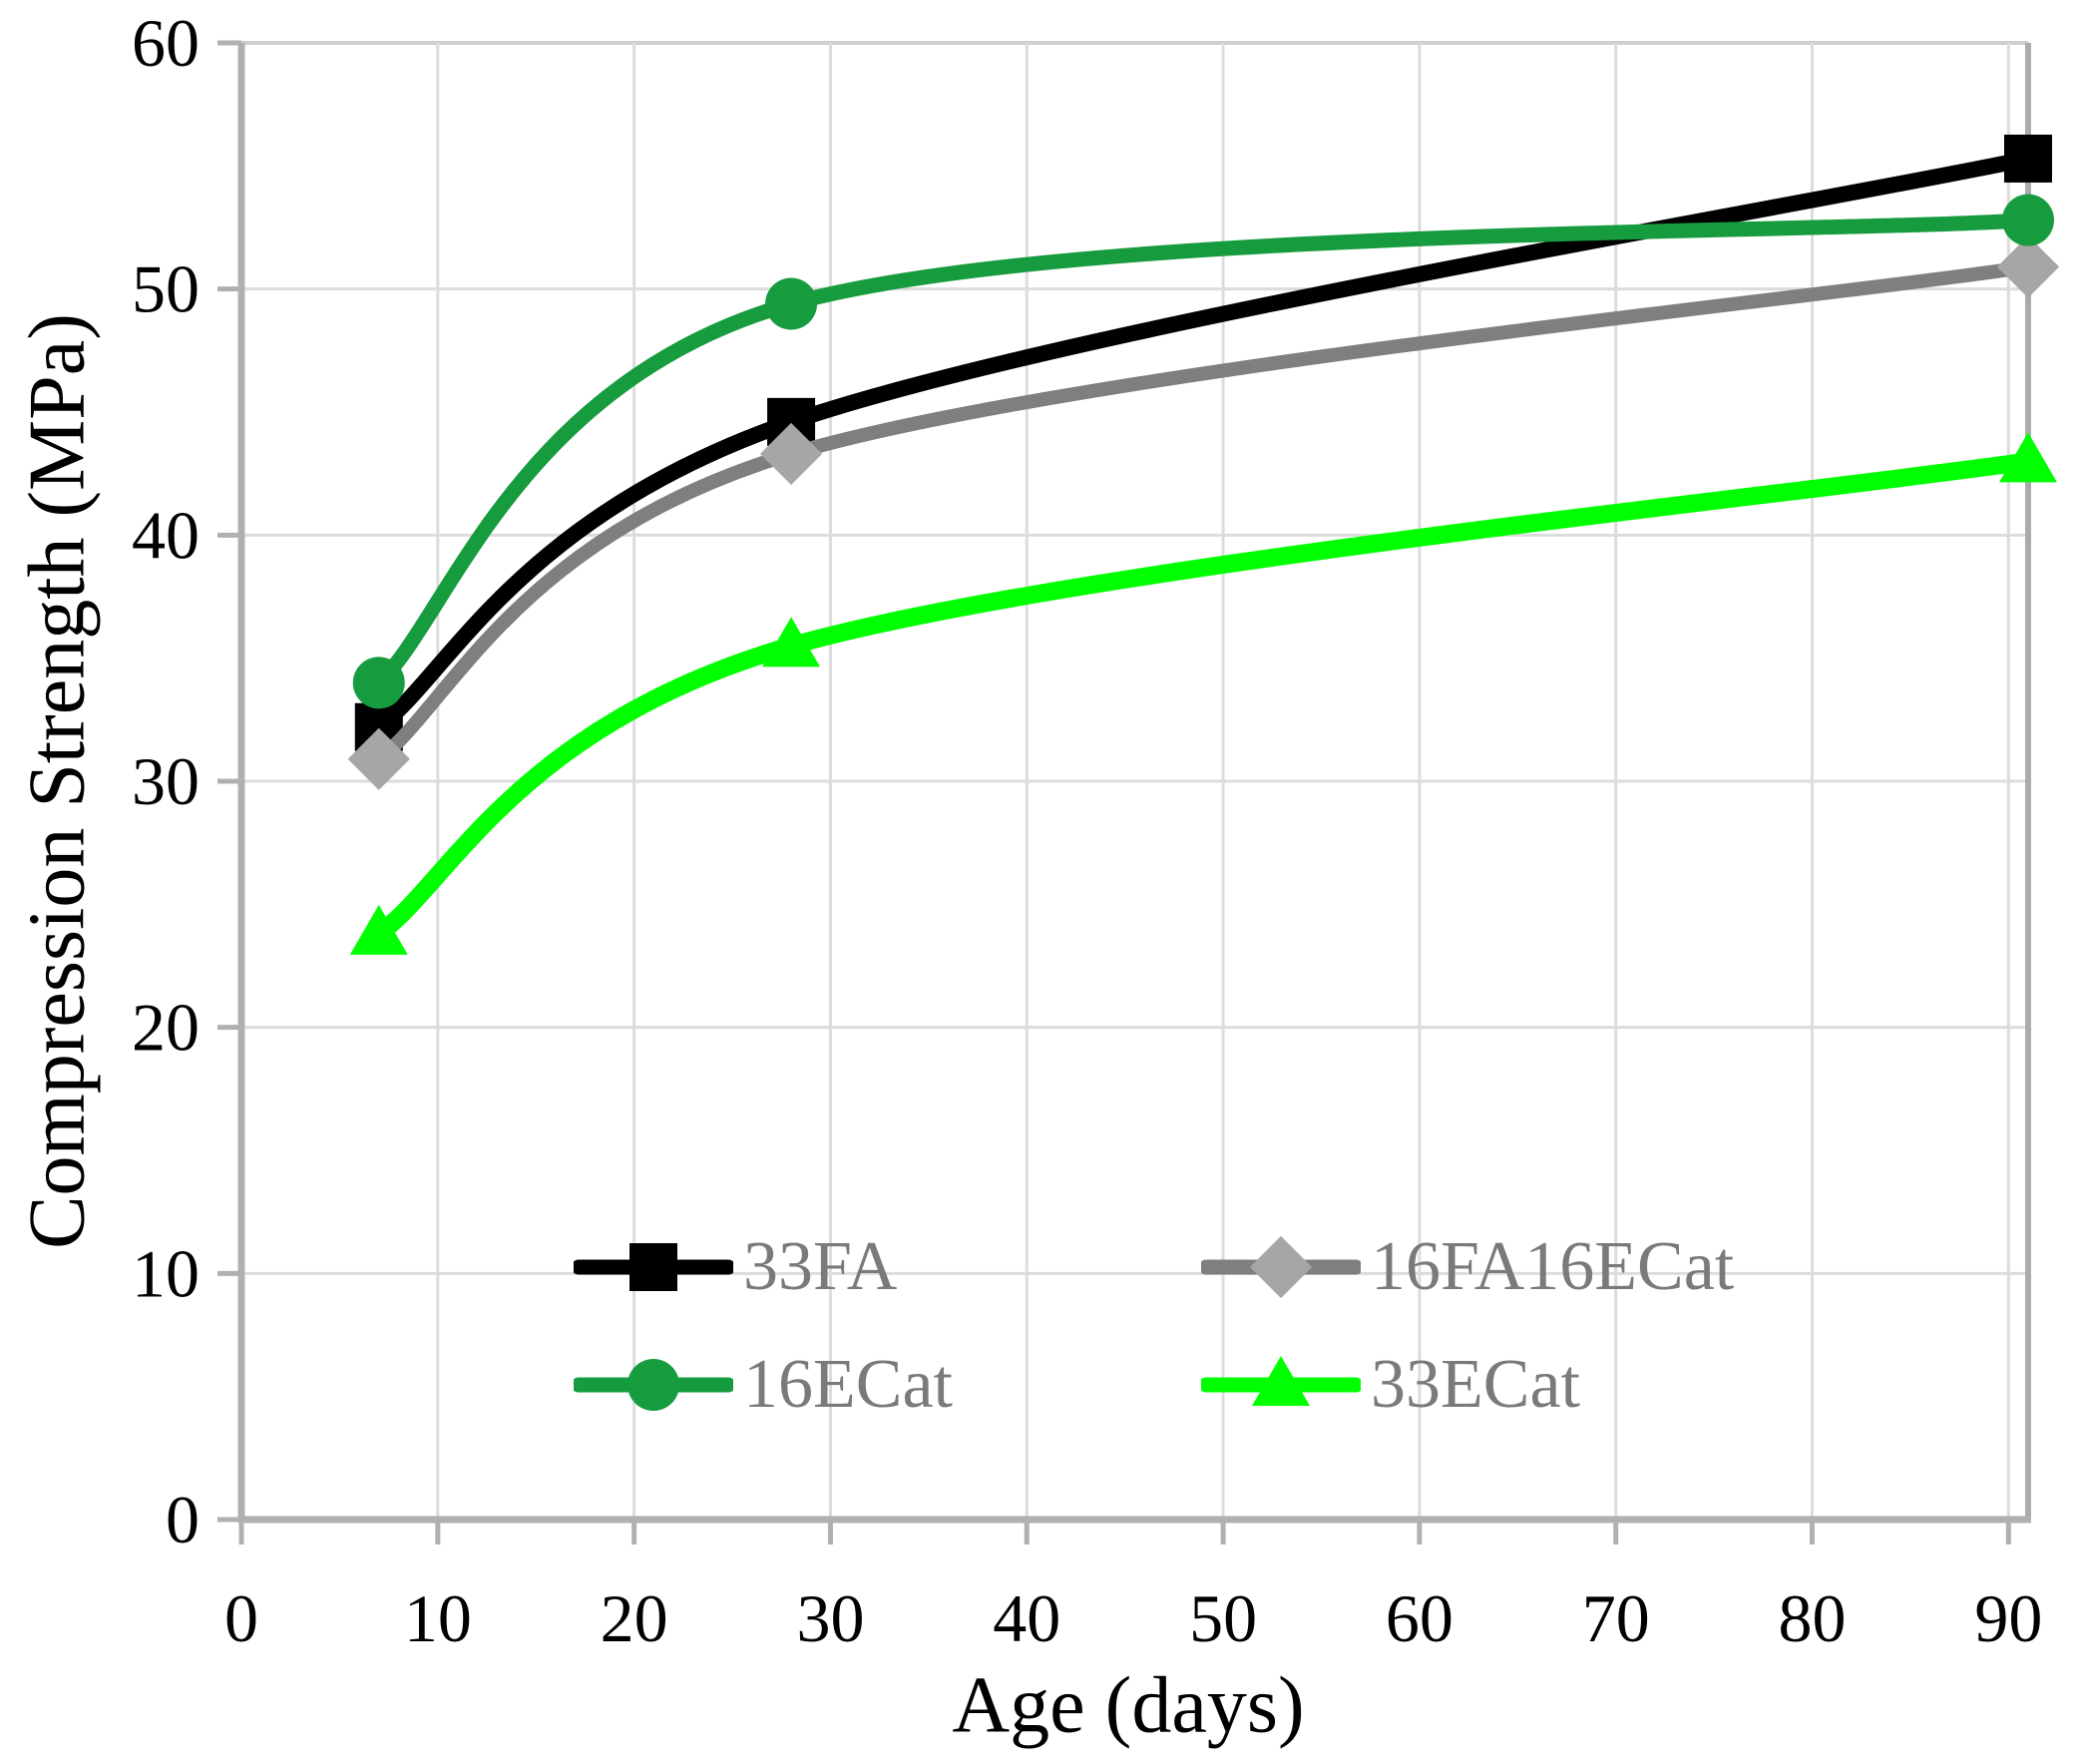 The width and height of the screenshot is (2079, 1764). I want to click on y-tick-label: 50, so click(166, 289).